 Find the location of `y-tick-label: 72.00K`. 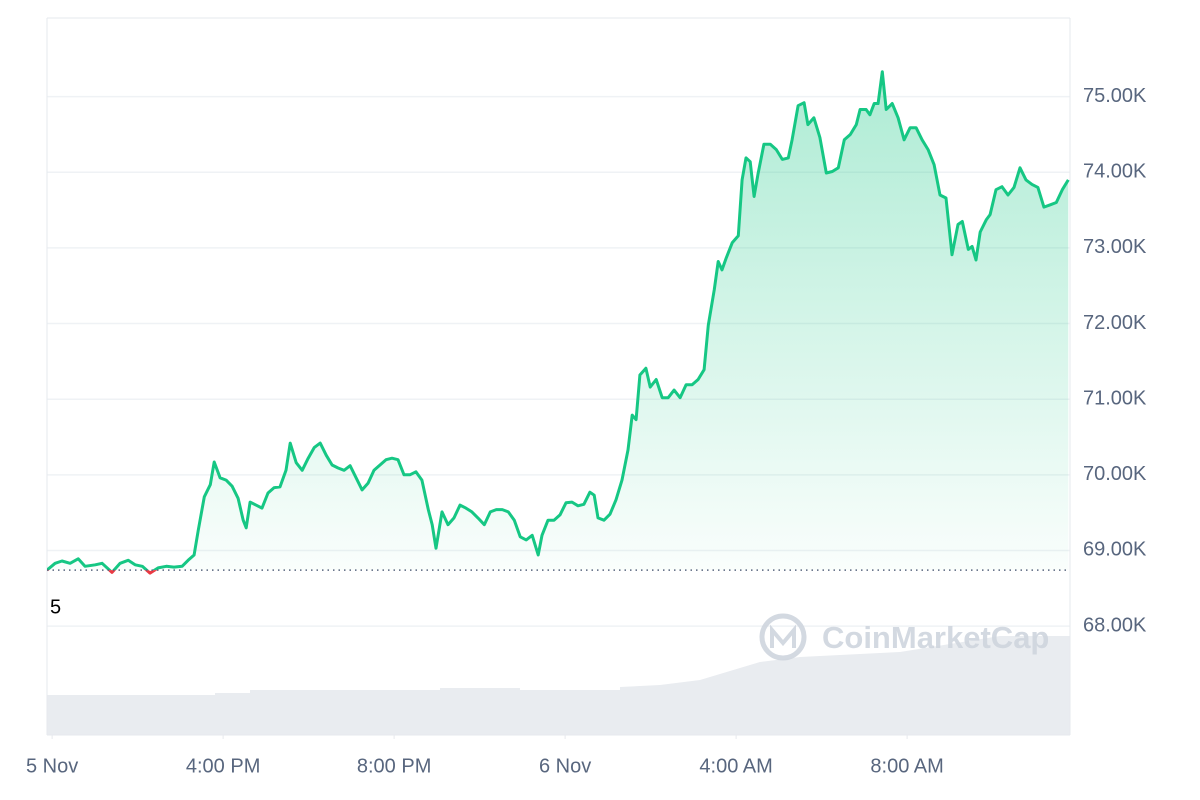

y-tick-label: 72.00K is located at coordinates (1115, 323).